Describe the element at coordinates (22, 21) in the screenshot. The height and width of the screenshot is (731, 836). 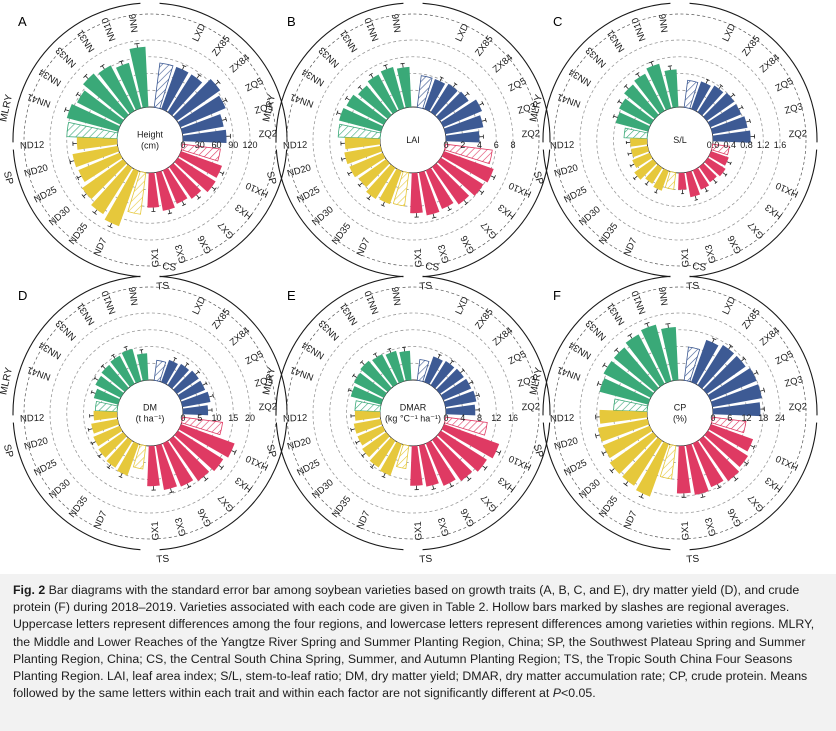
I see `panel-letter: A` at that location.